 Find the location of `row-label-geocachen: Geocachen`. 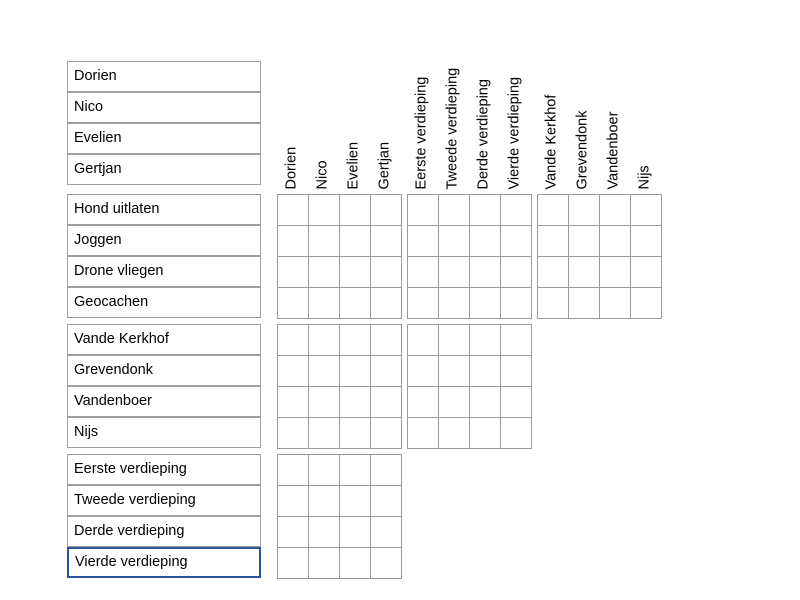

row-label-geocachen: Geocachen is located at coordinates (164, 302).